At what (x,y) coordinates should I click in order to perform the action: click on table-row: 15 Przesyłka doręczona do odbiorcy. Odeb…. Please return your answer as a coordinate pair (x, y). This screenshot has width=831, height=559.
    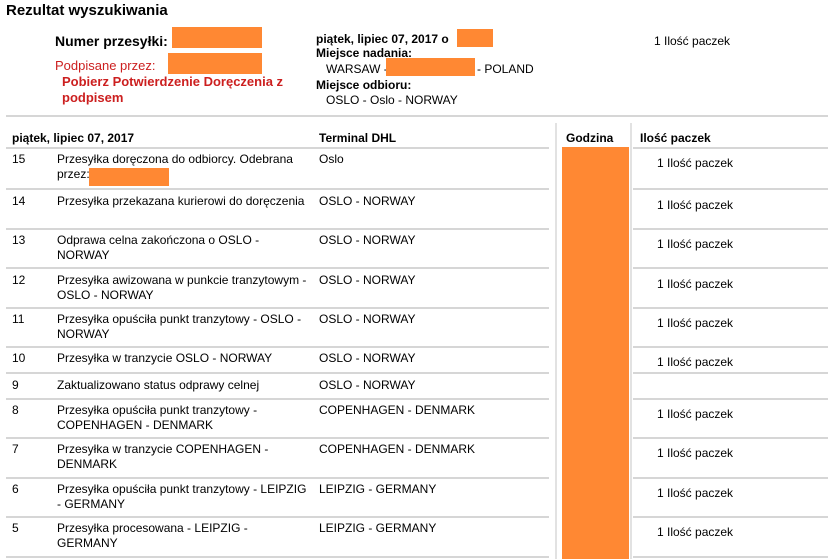
    Looking at the image, I should click on (417, 168).